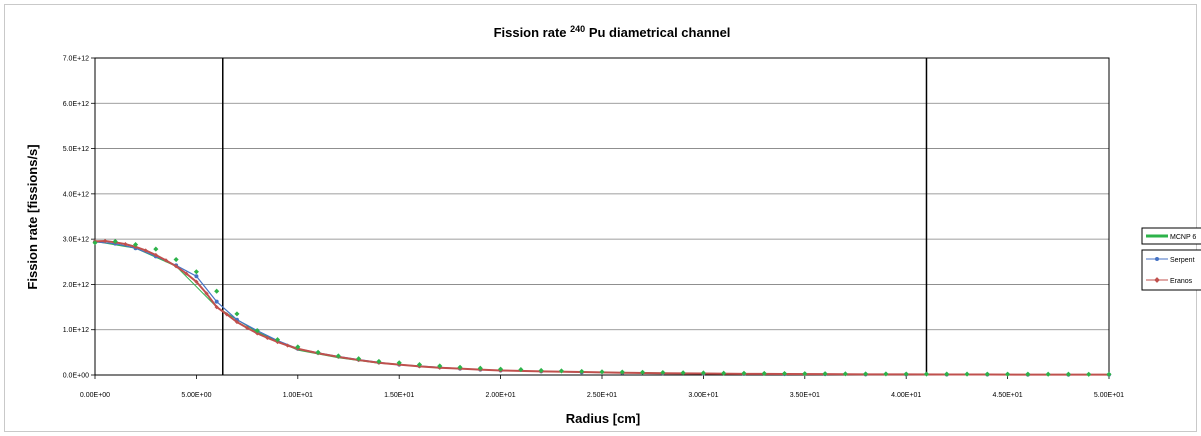 The image size is (1201, 436). What do you see at coordinates (703, 395) in the screenshot?
I see `x-tick-label: 3.00E+01` at bounding box center [703, 395].